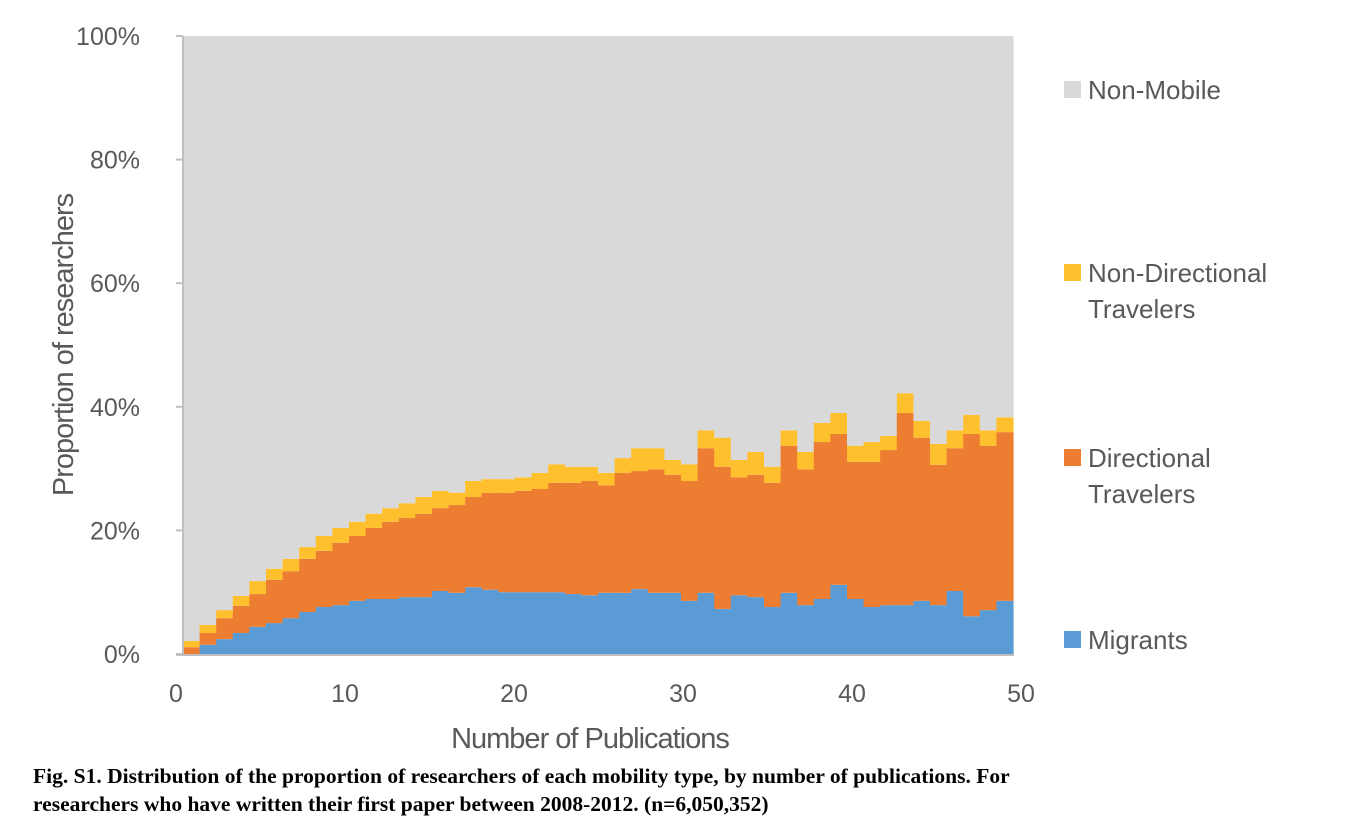 Image resolution: width=1365 pixels, height=837 pixels. Describe the element at coordinates (1177, 273) in the screenshot. I see `legend-label: Non-Directional` at that location.